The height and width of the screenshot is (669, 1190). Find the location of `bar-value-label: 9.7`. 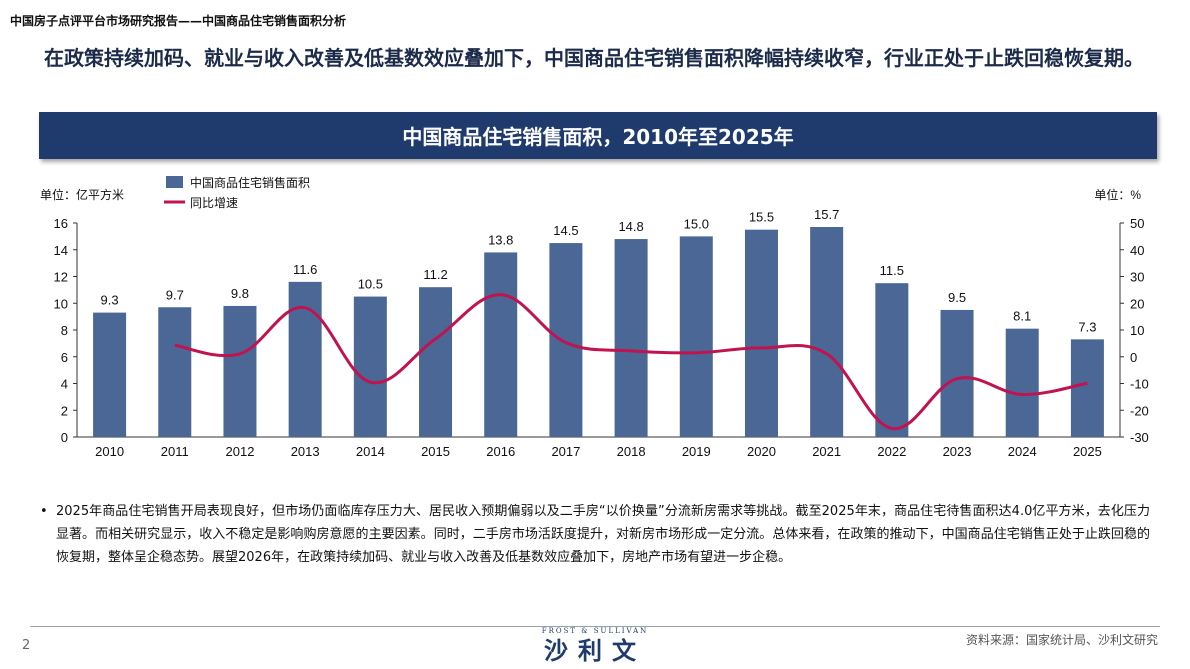

bar-value-label: 9.7 is located at coordinates (175, 294).